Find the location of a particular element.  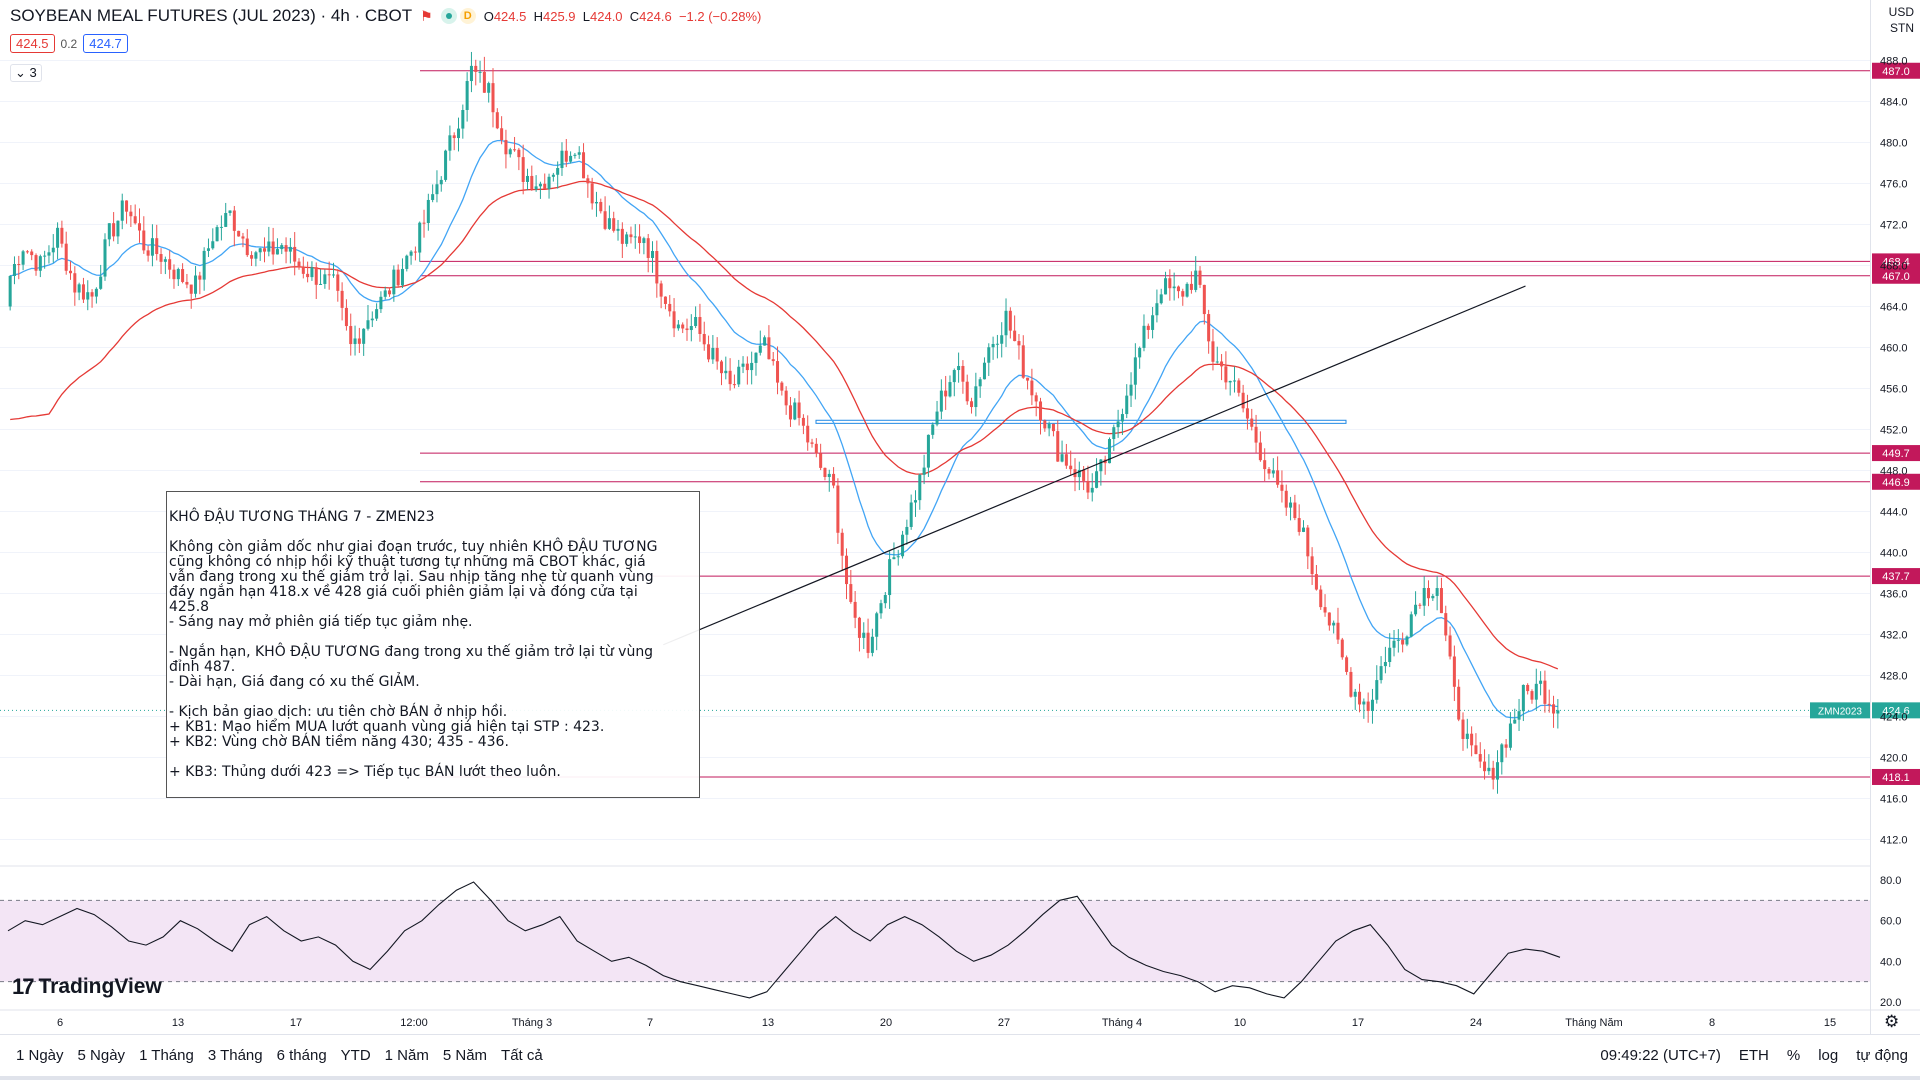

logo-text: TradingView is located at coordinates (100, 986).